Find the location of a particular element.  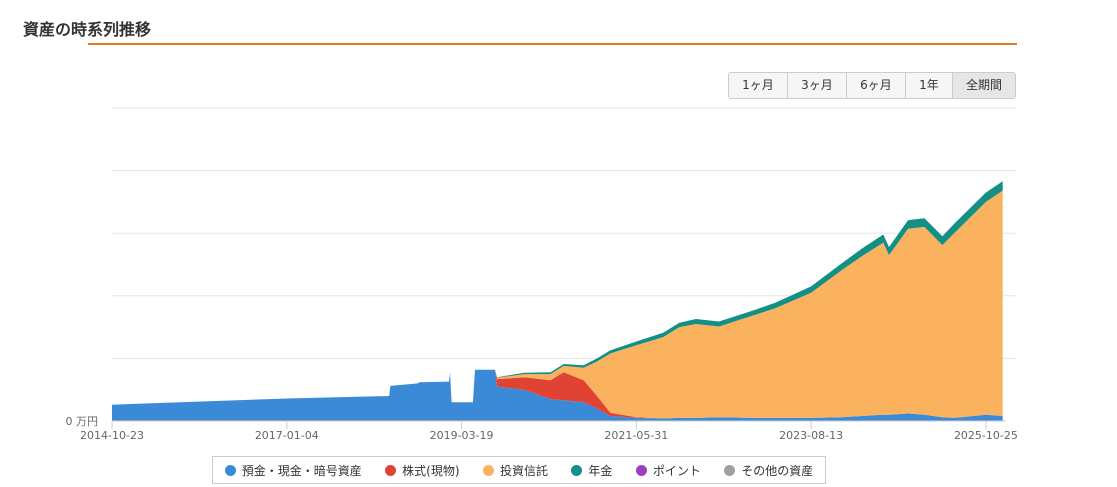

range-button-1: 3ヶ月 is located at coordinates (817, 85).